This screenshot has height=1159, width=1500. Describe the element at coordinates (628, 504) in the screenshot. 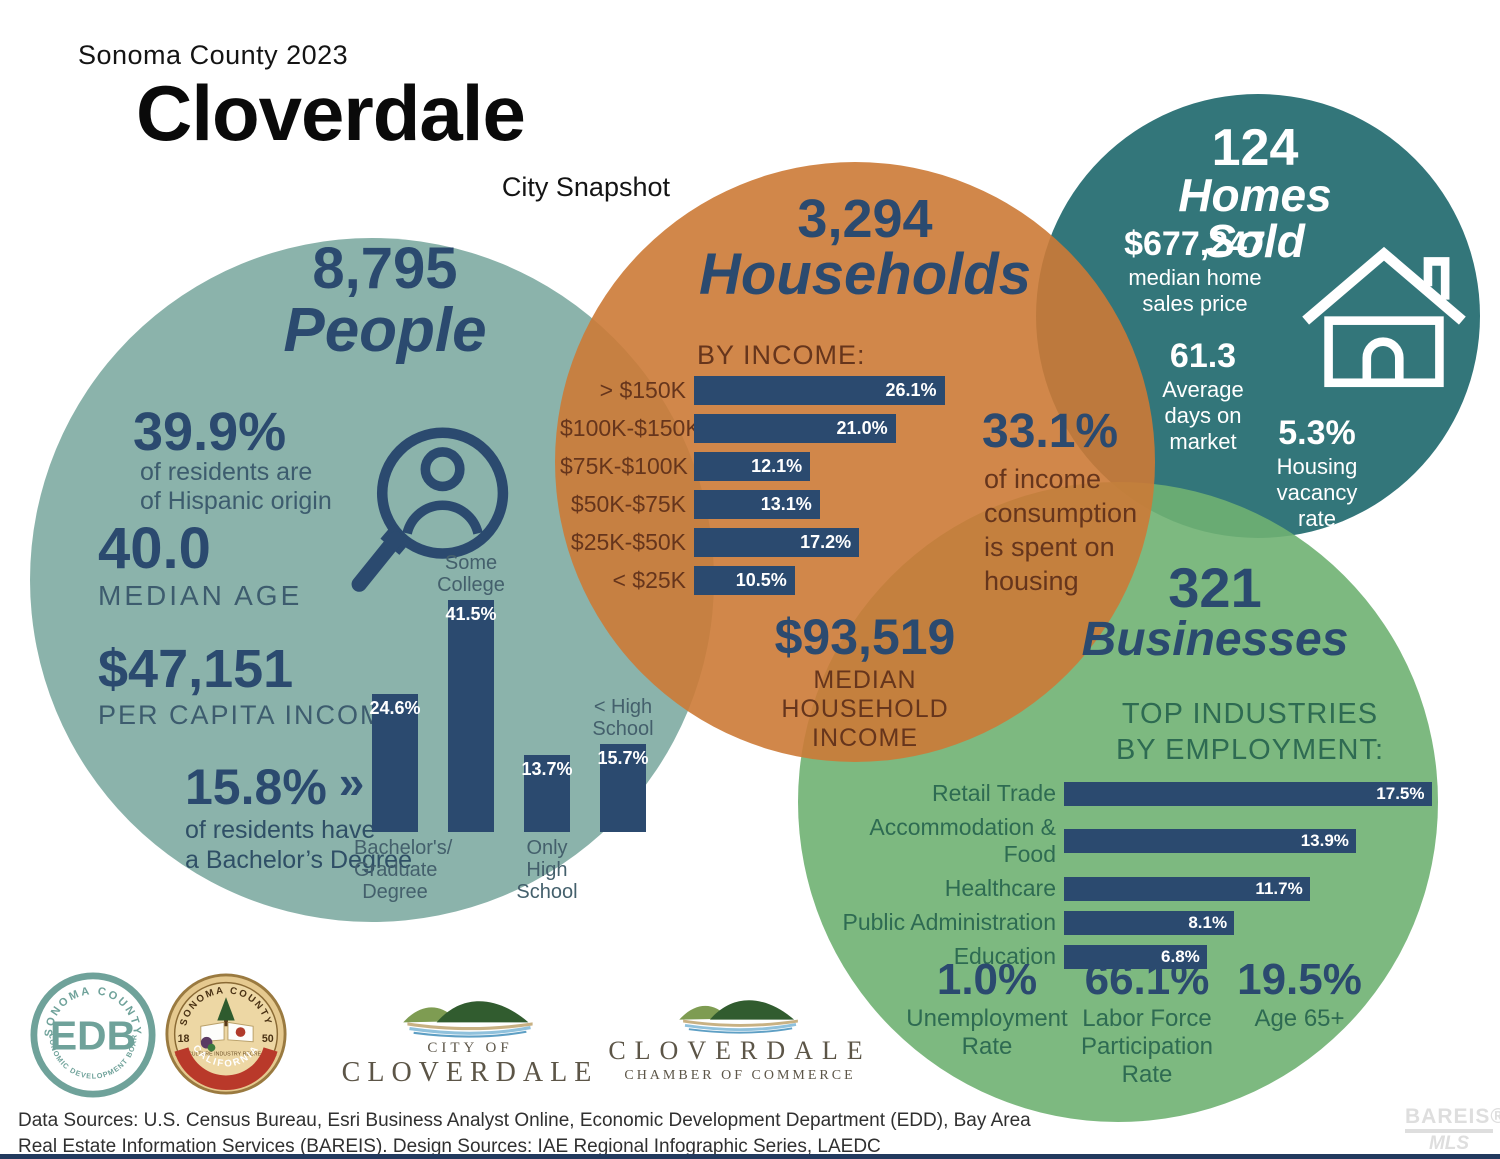

I see `chart-category-label: $50K-$75K` at that location.